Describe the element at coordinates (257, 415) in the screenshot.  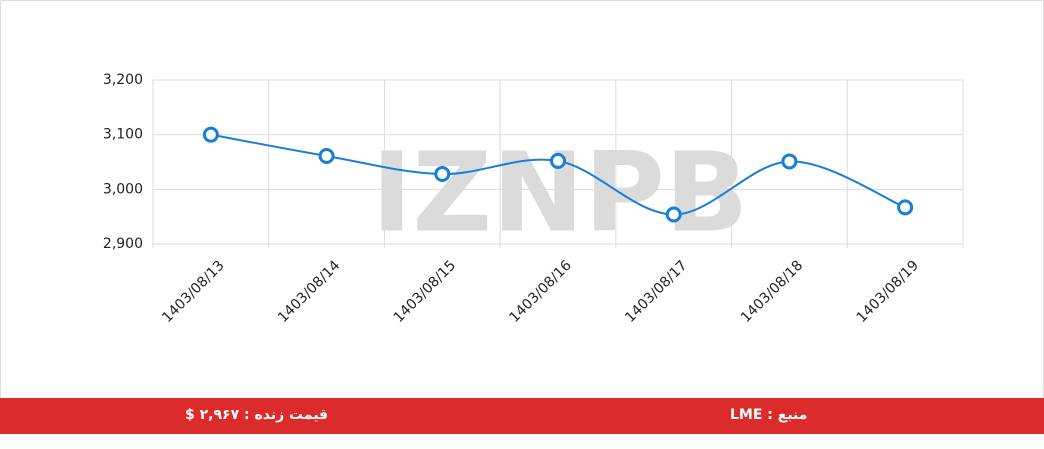
I see `live-price: قیمت زنده : ۲,۹۶۷ $` at that location.